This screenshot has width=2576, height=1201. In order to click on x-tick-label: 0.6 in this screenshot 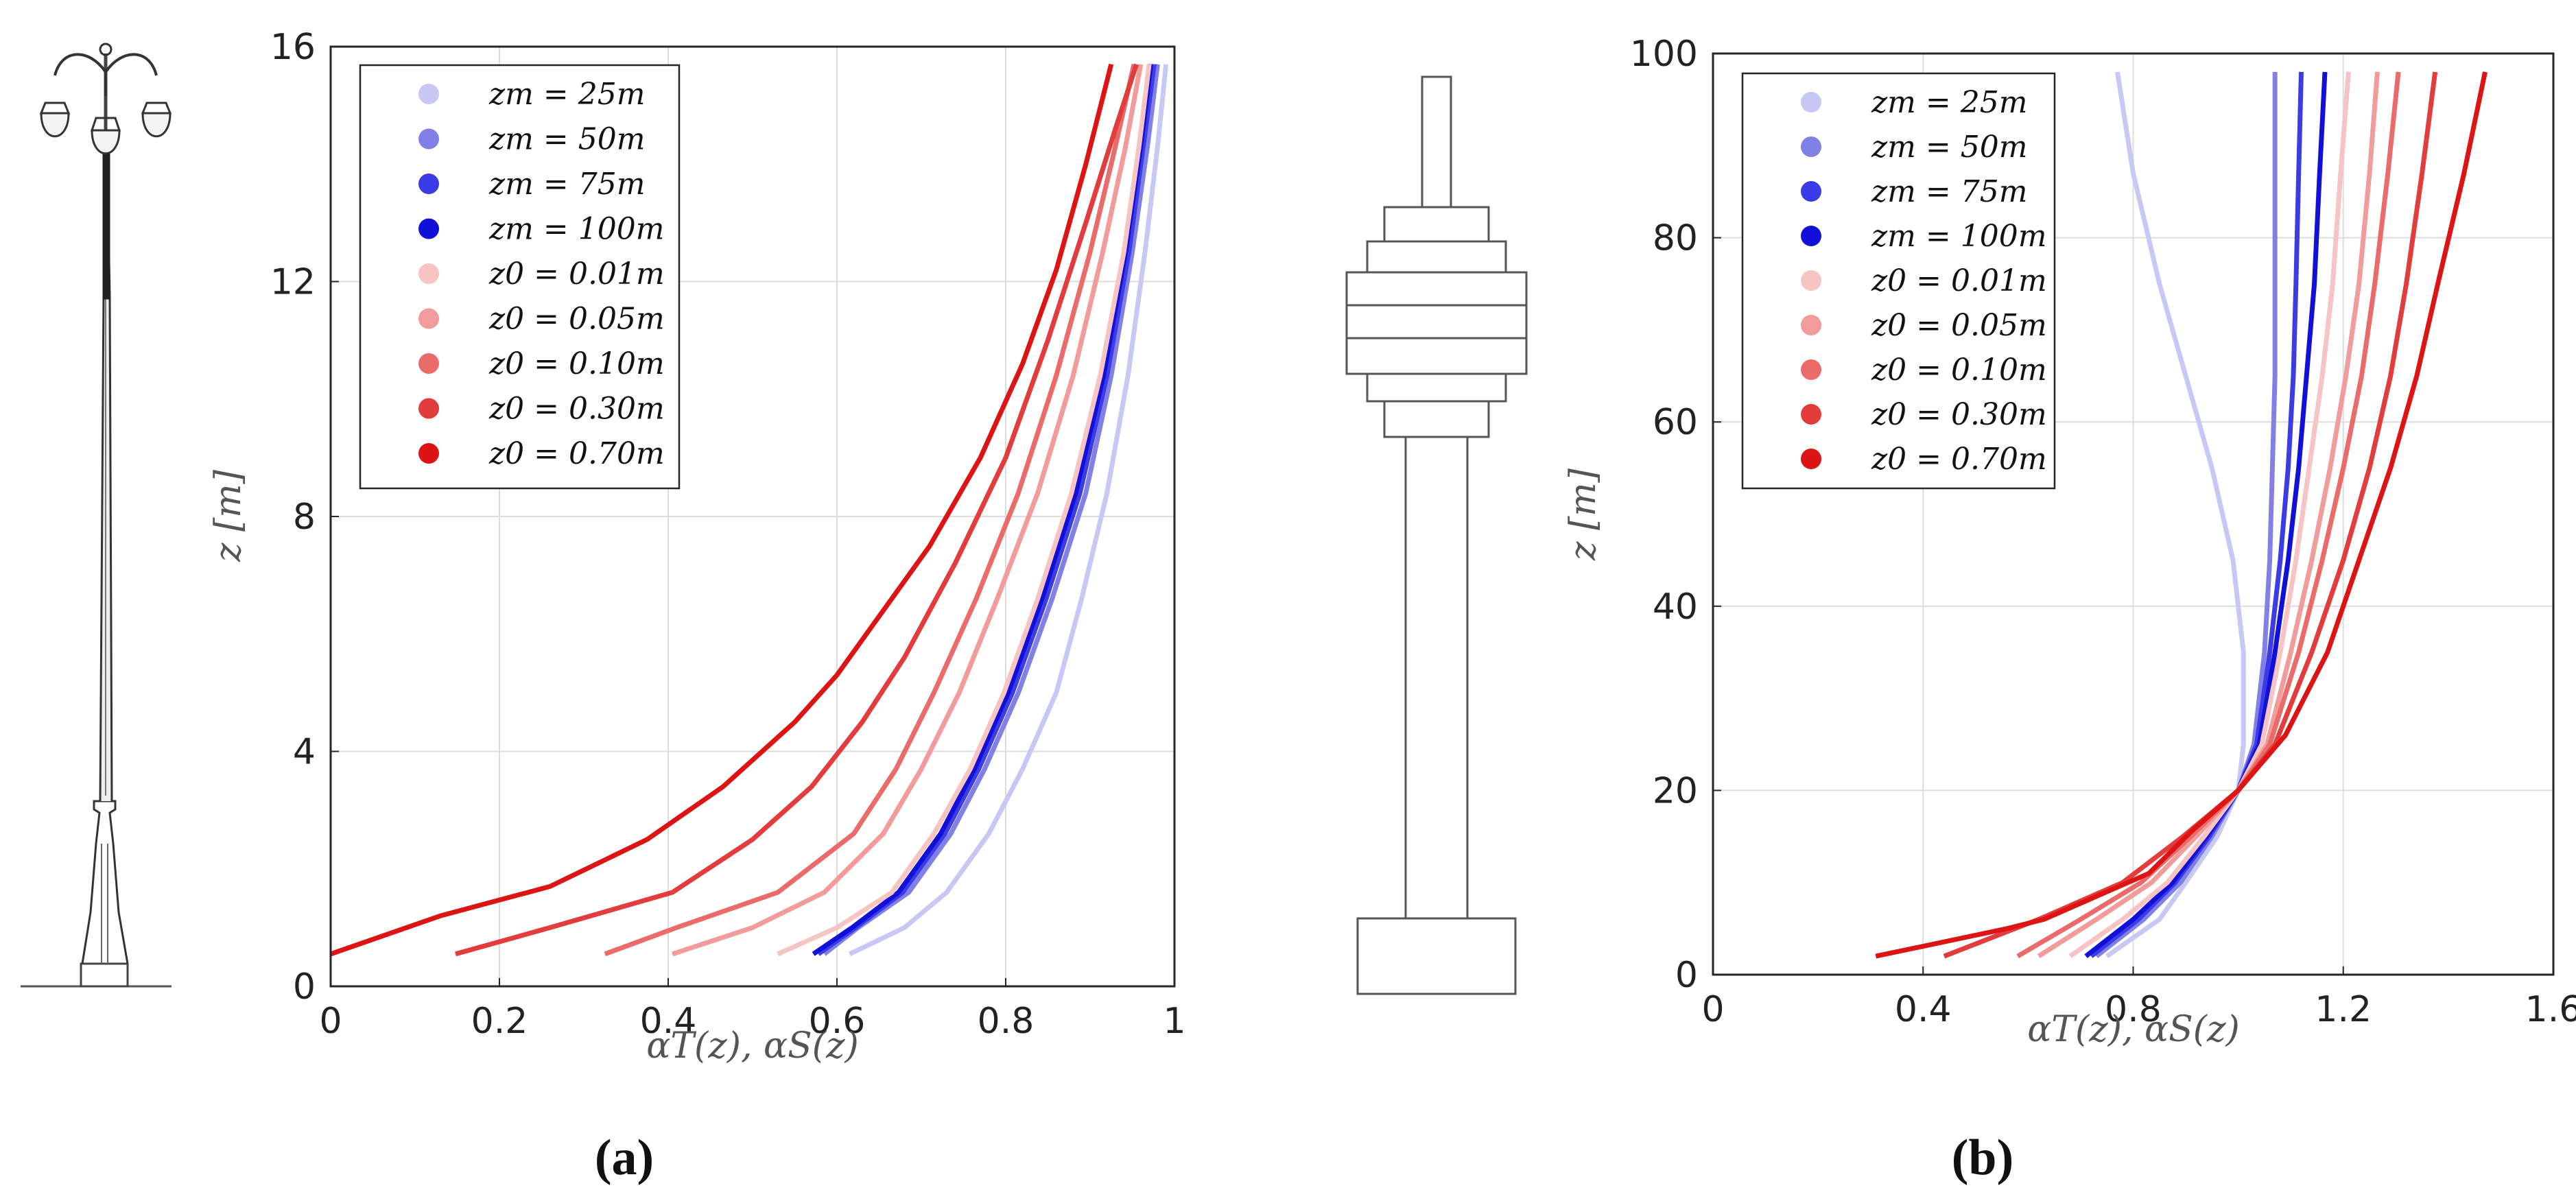, I will do `click(837, 1021)`.